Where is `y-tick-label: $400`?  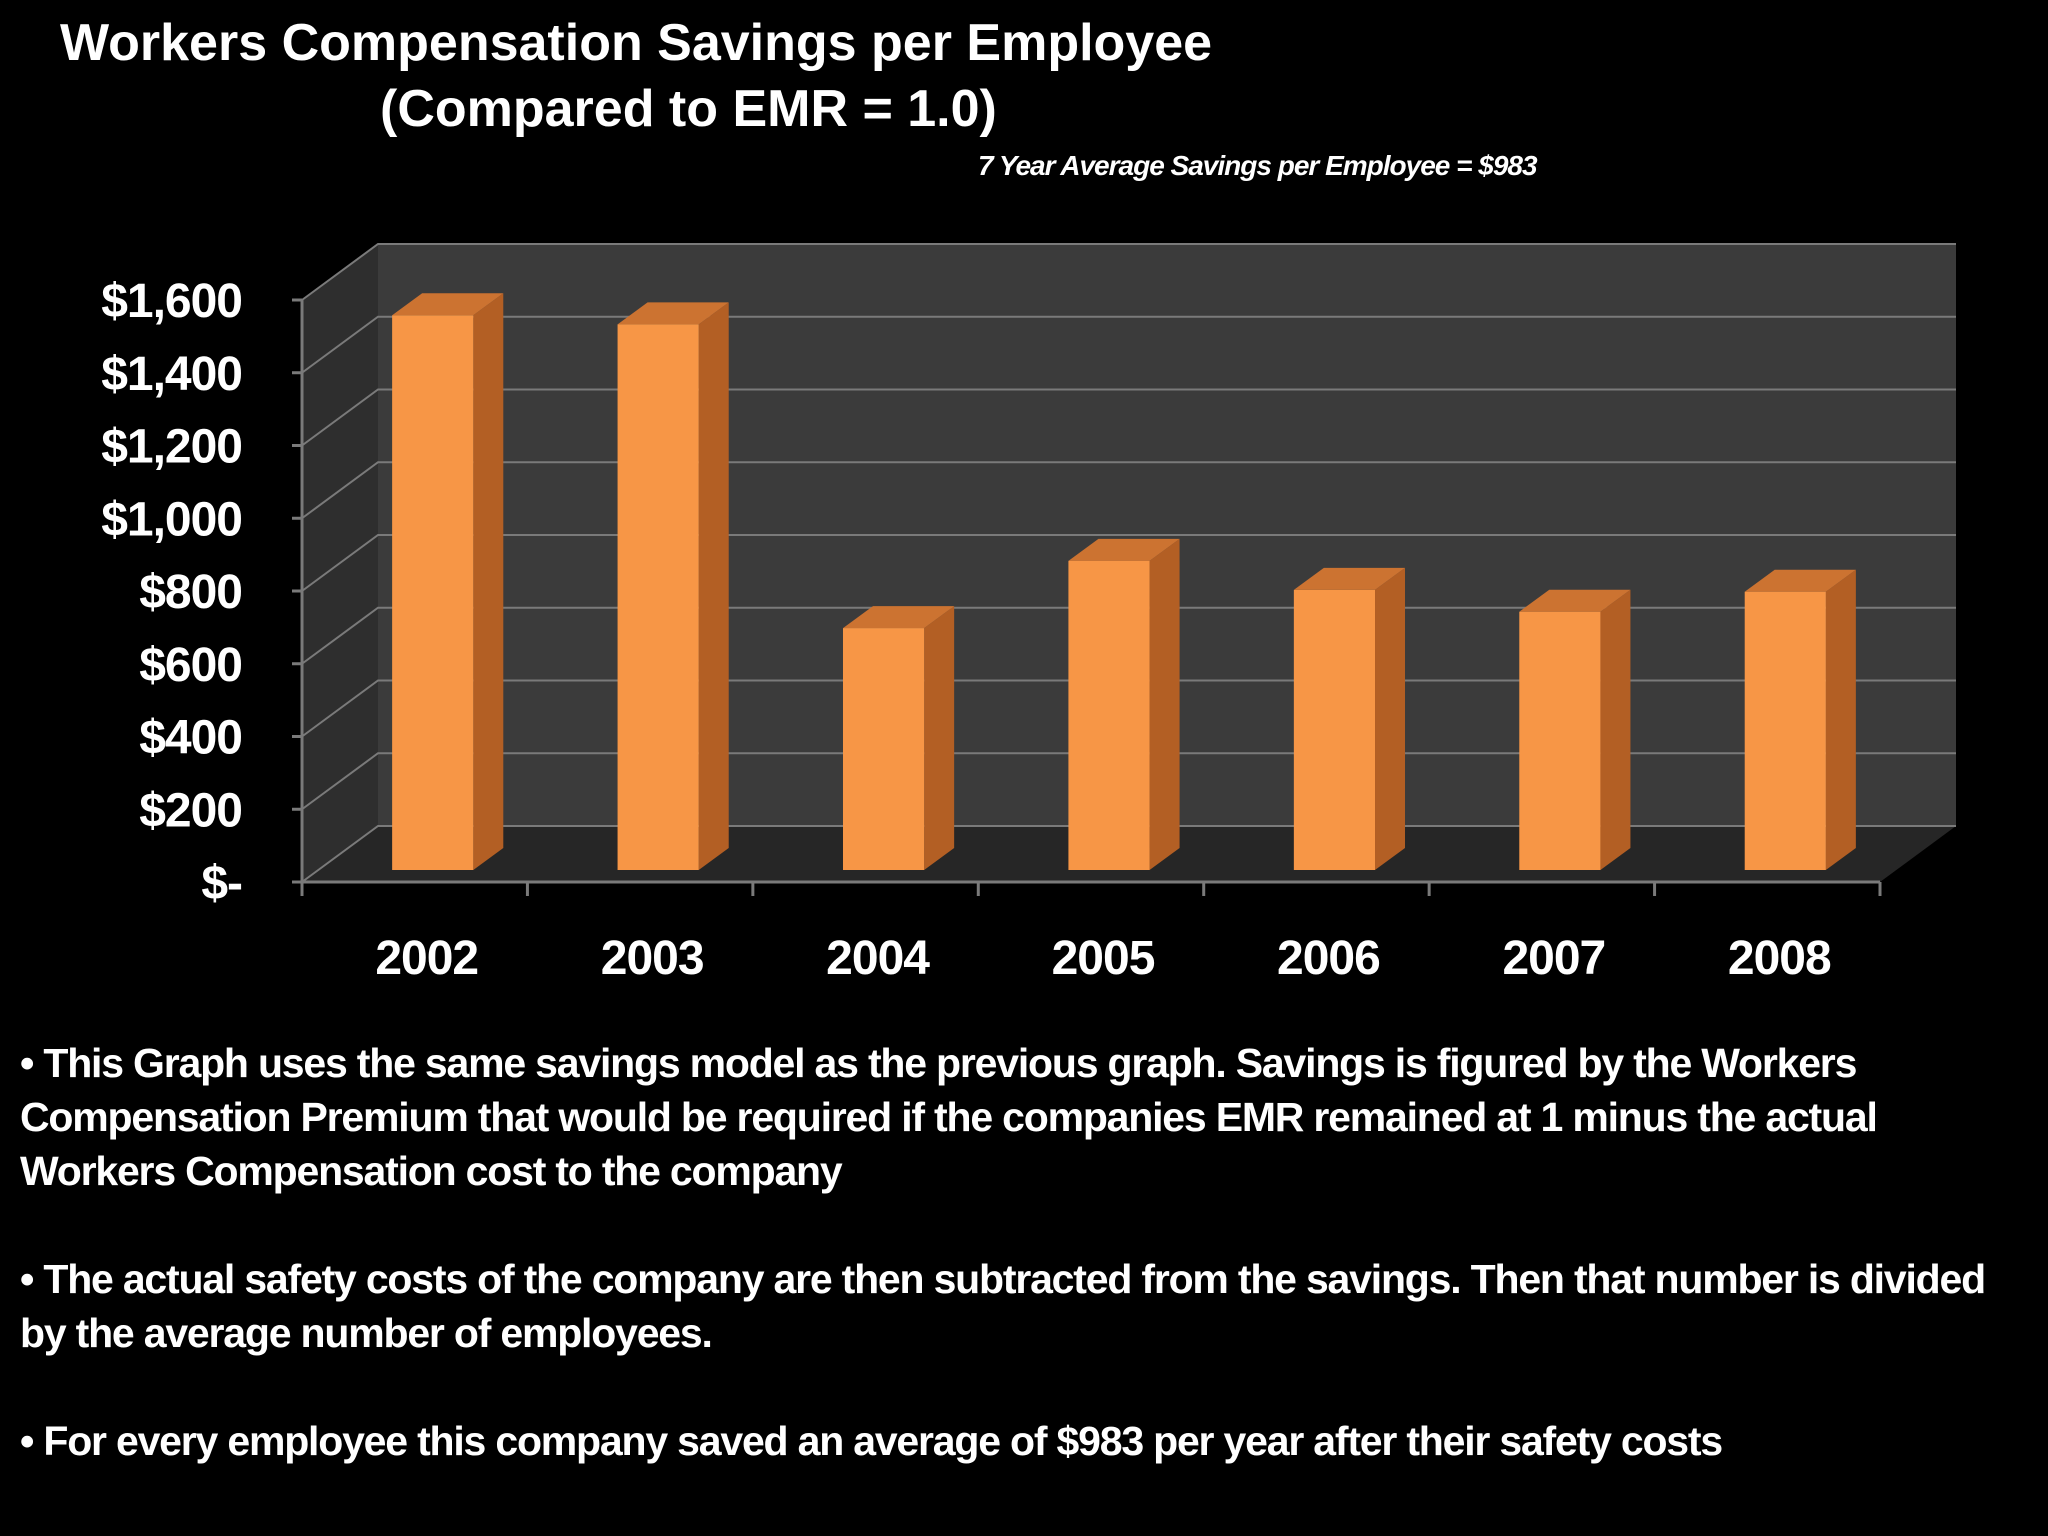
y-tick-label: $400 is located at coordinates (190, 738).